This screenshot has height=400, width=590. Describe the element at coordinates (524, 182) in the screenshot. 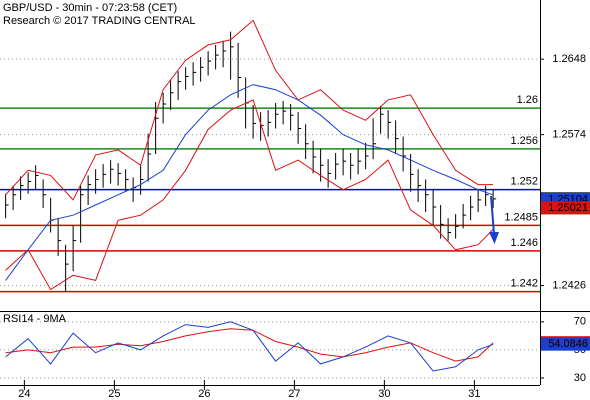

I see `level-label: 1.252` at that location.